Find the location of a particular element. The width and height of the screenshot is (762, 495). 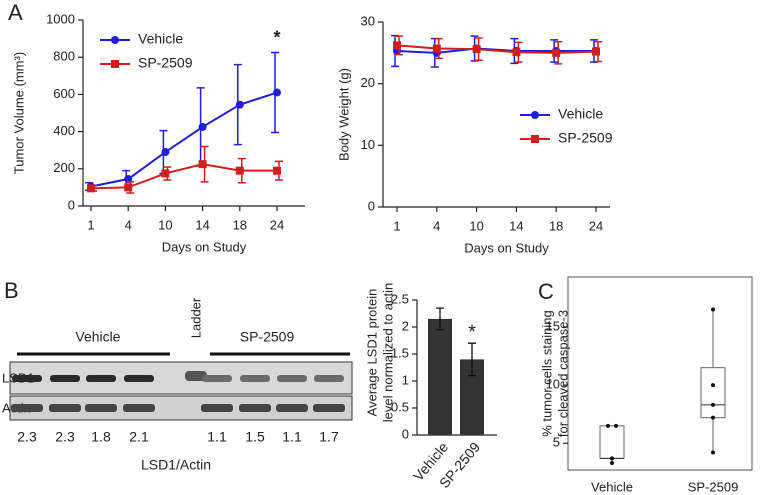

panel-label: A is located at coordinates (15, 12).